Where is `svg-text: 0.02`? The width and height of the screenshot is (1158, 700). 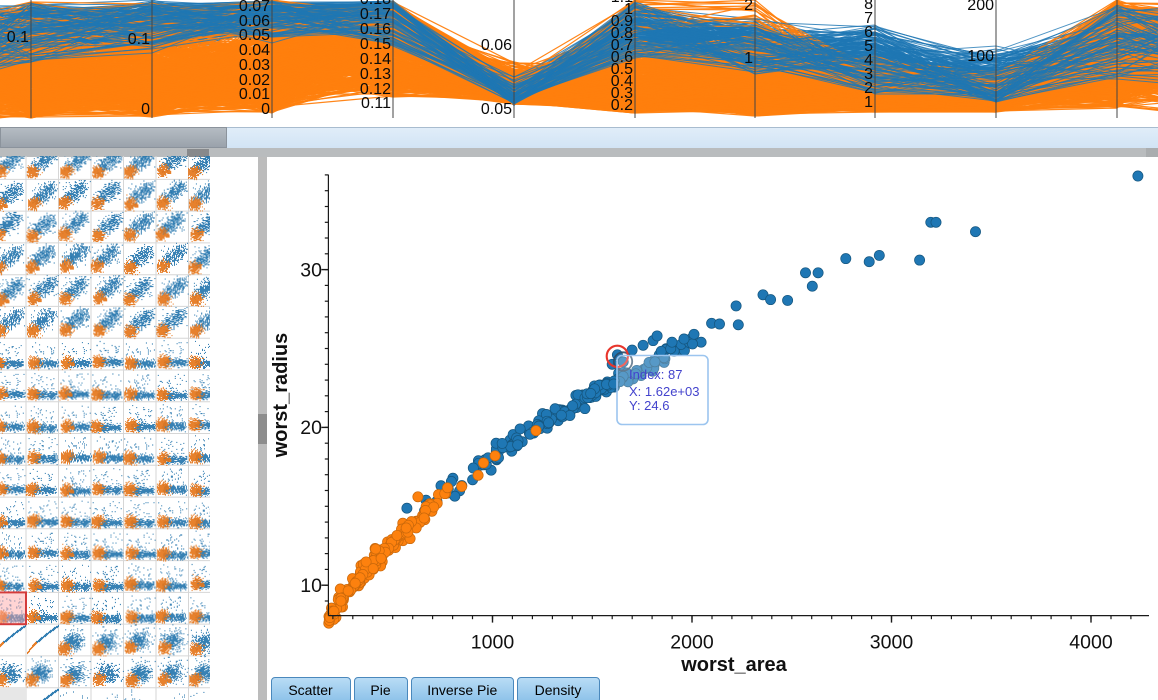 svg-text: 0.02 is located at coordinates (254, 80).